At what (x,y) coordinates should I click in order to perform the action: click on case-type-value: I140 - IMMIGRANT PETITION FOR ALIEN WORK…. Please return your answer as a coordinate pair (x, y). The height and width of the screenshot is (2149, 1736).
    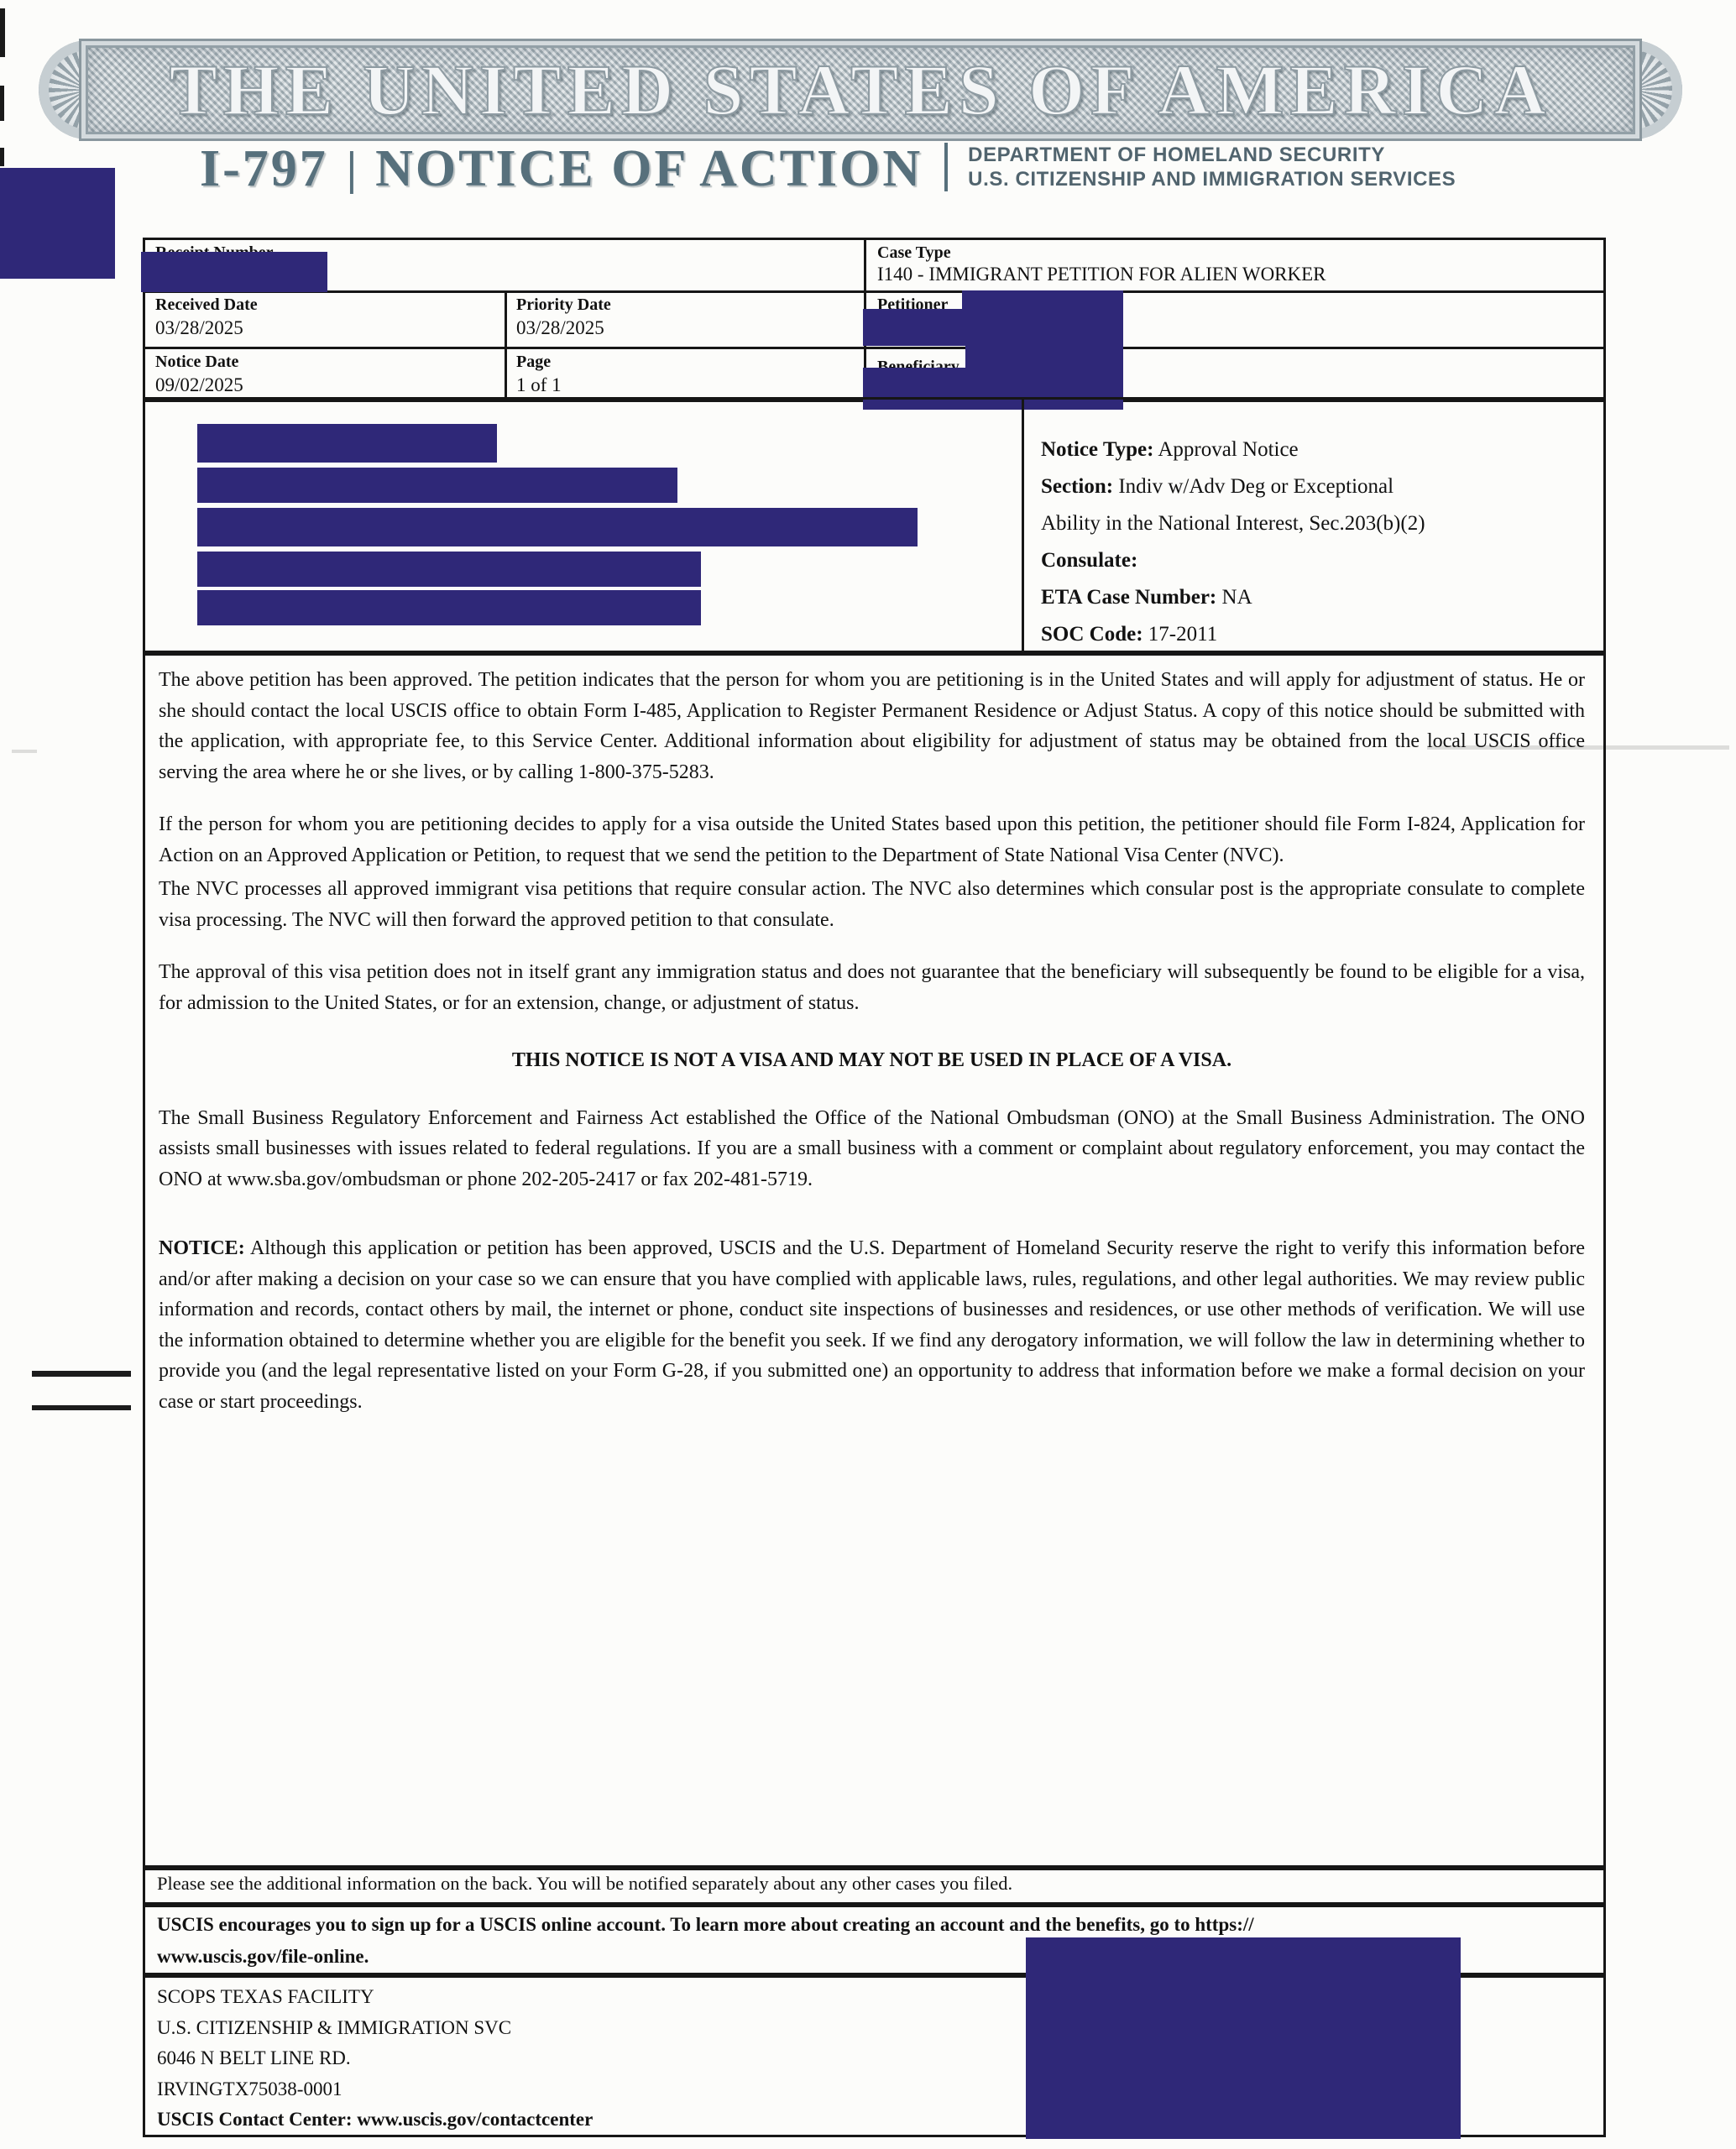
    Looking at the image, I should click on (1101, 274).